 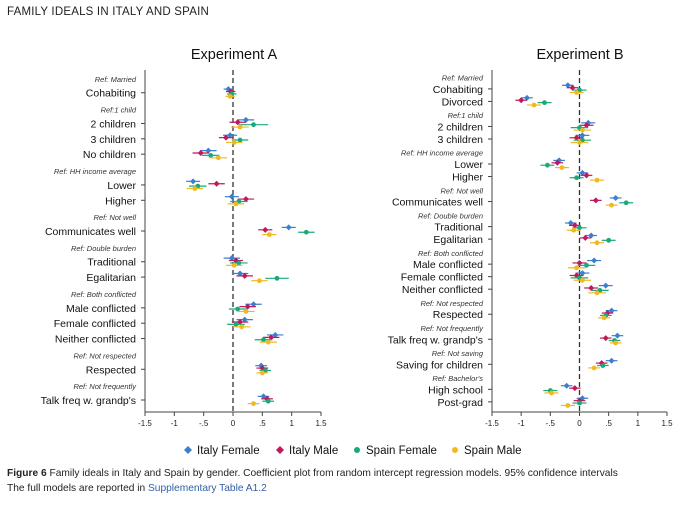 What do you see at coordinates (463, 78) in the screenshot?
I see `reference-category-label: Ref: Married` at bounding box center [463, 78].